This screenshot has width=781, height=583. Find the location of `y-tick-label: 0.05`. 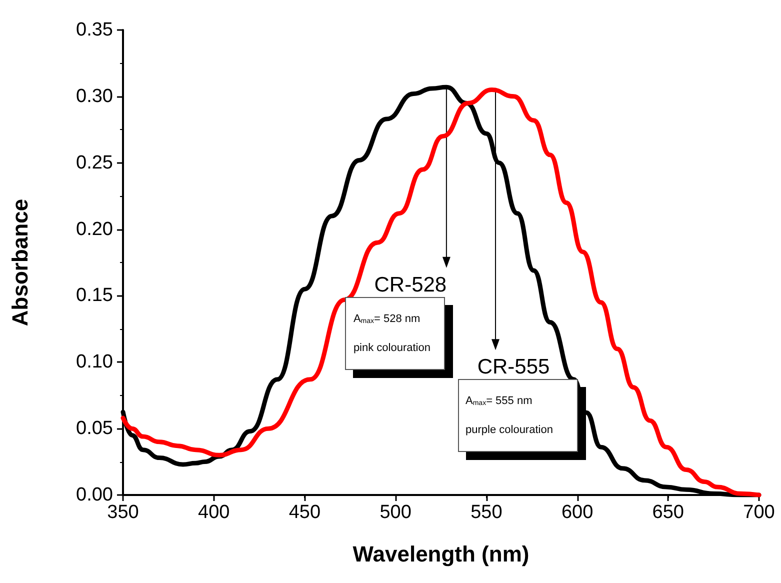

y-tick-label: 0.05 is located at coordinates (94, 429).